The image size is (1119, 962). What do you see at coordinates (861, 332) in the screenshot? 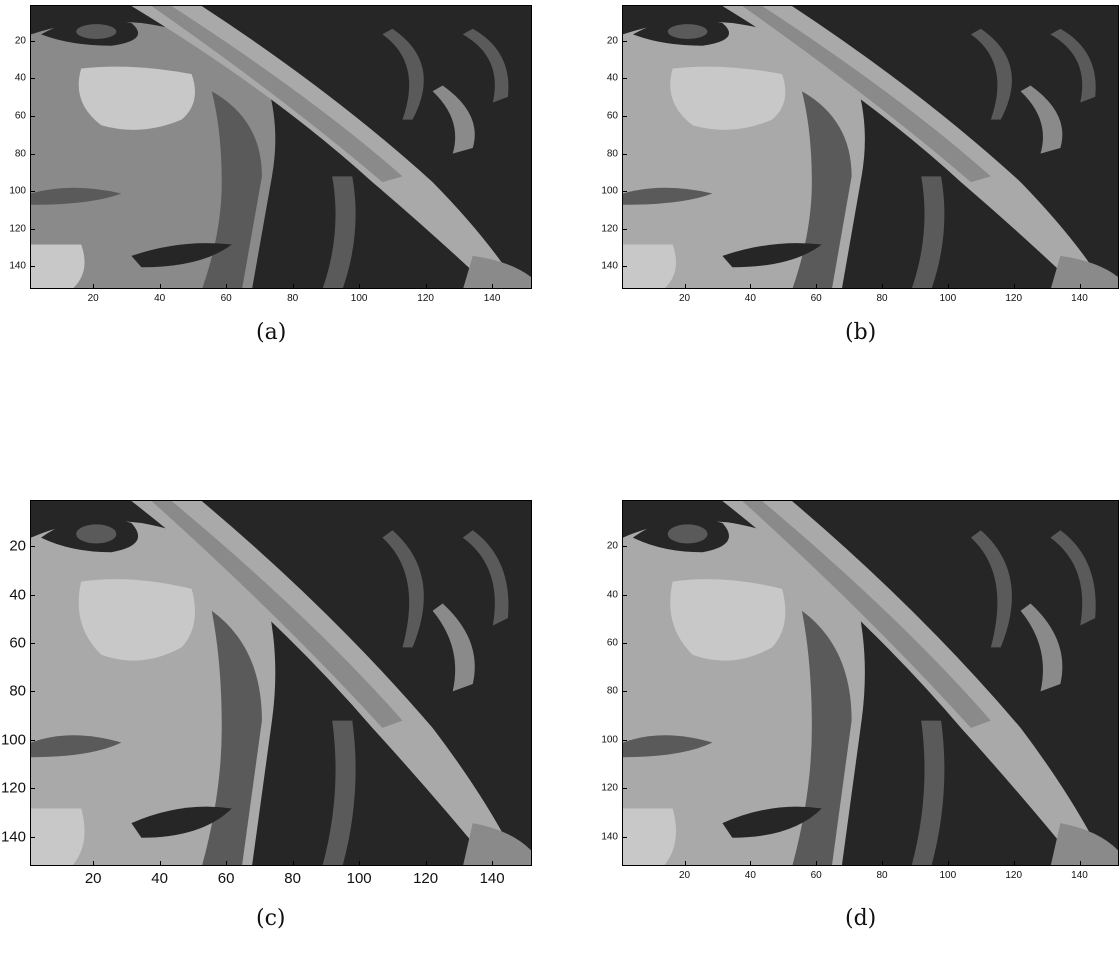
I see `caption-b: (b)` at bounding box center [861, 332].